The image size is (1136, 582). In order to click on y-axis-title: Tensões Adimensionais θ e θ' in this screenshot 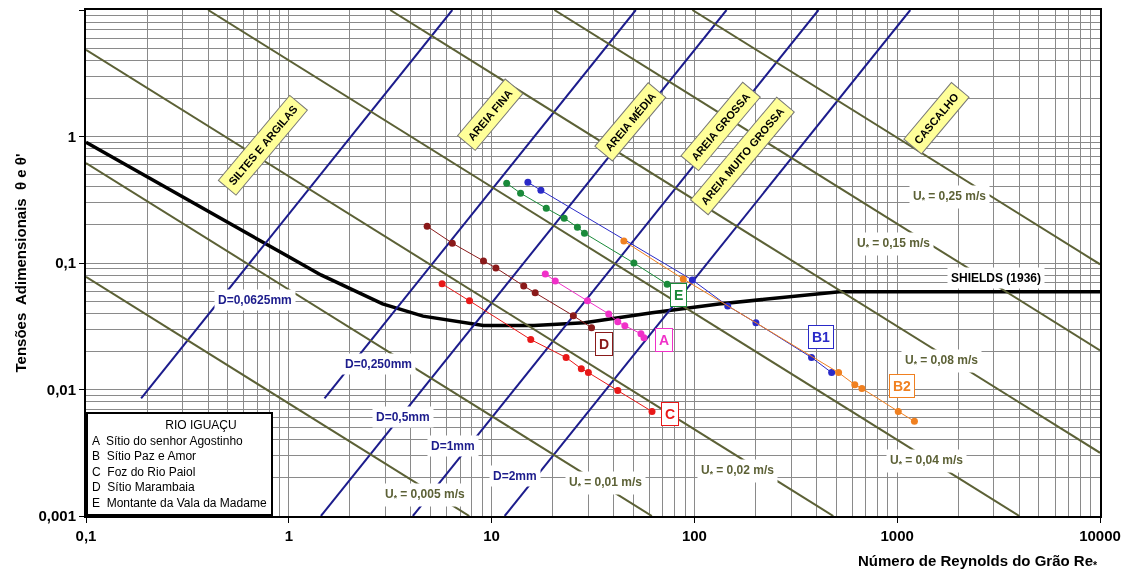, I will do `click(21, 263)`.